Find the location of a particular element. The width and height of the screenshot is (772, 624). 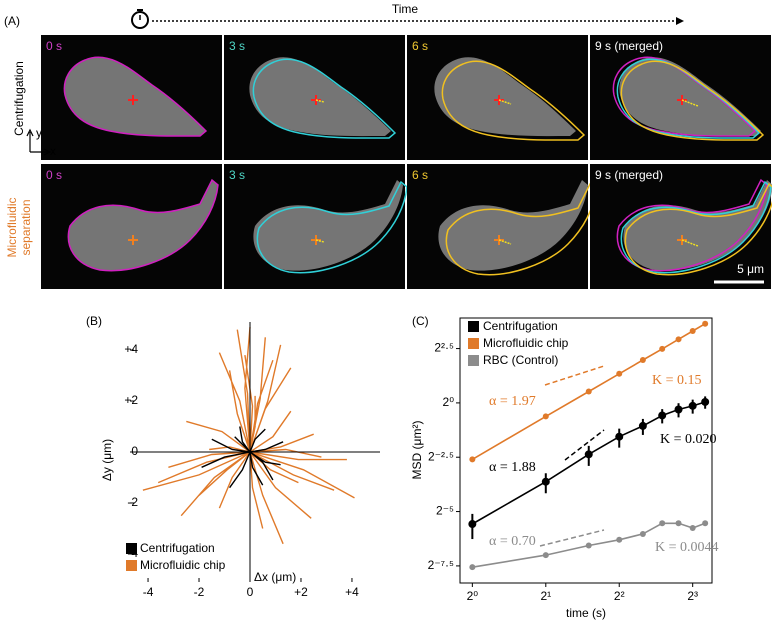

row-label: separation is located at coordinates (26, 227).